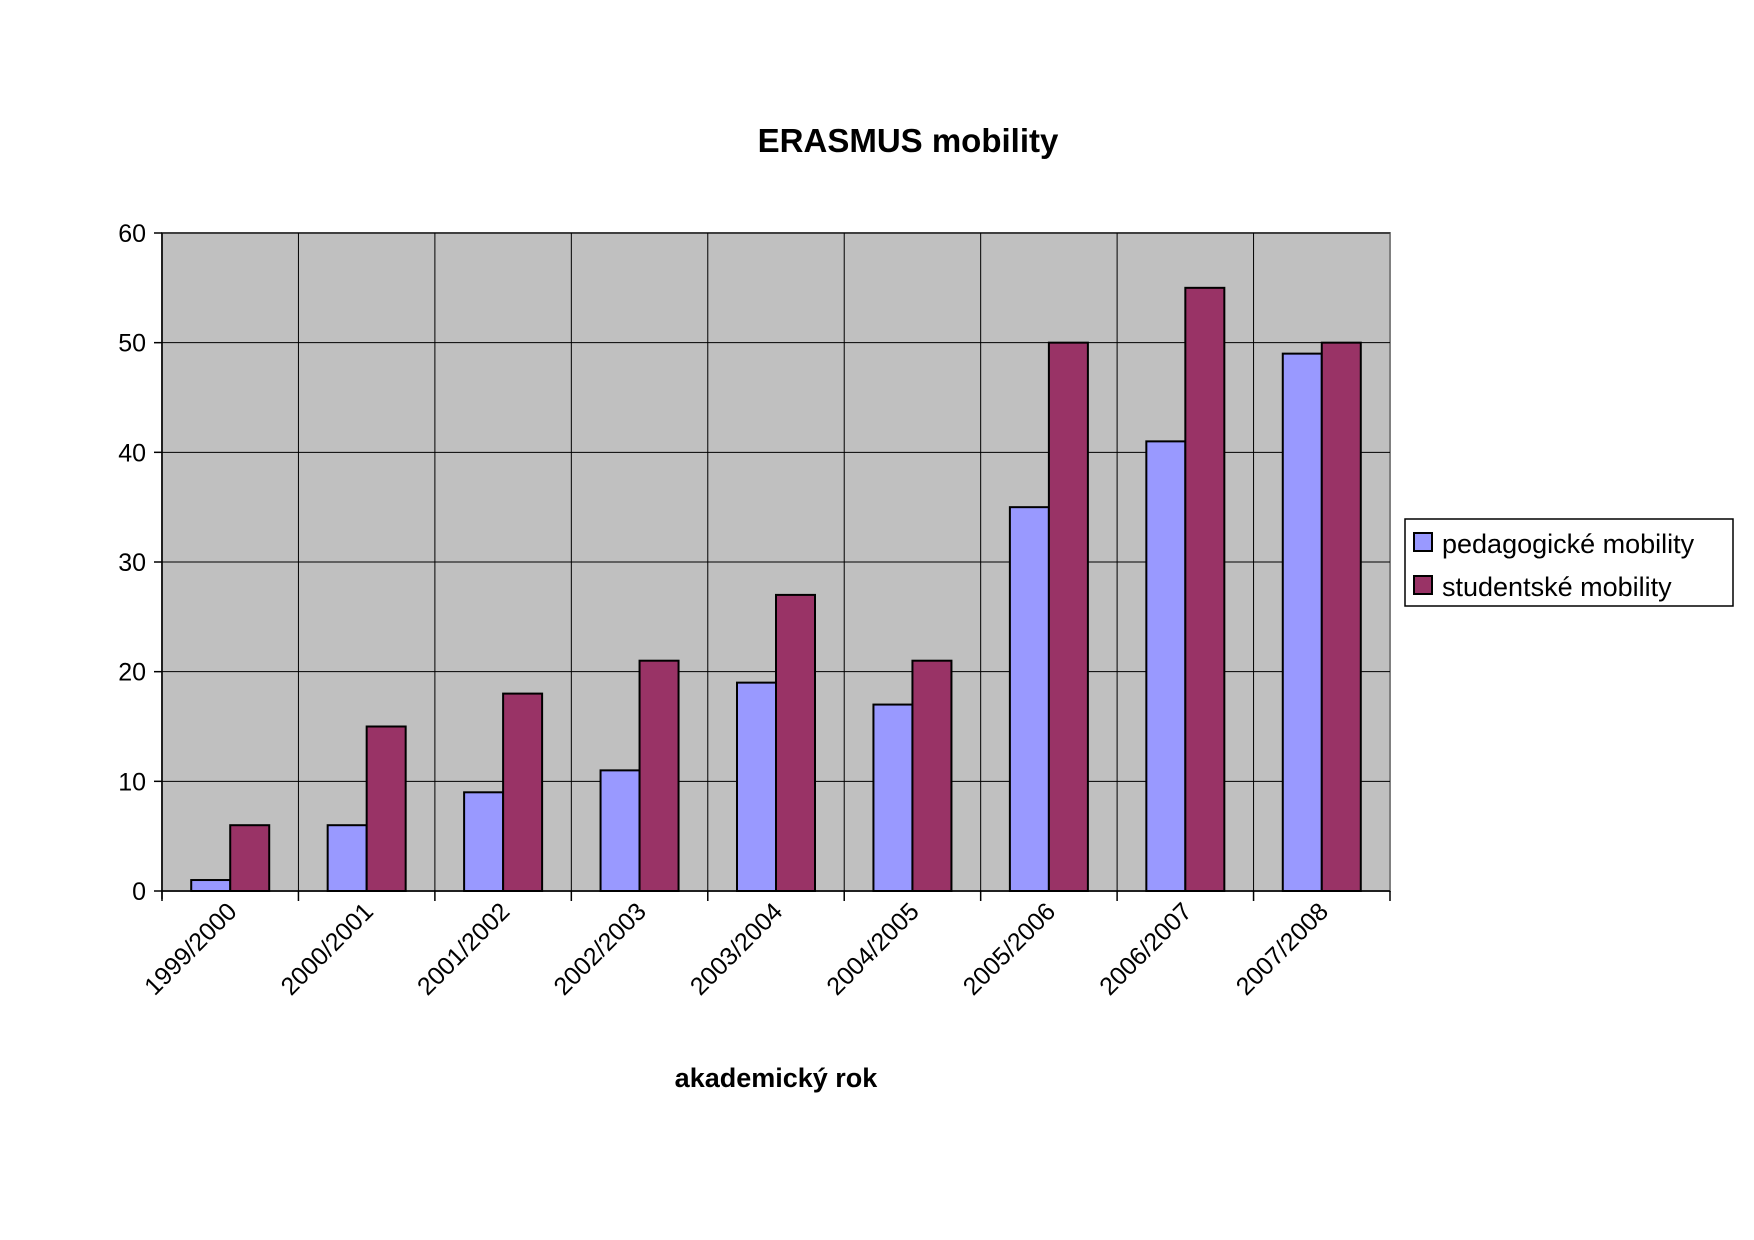 This screenshot has width=1754, height=1240. I want to click on y-tick-label: 20, so click(132, 673).